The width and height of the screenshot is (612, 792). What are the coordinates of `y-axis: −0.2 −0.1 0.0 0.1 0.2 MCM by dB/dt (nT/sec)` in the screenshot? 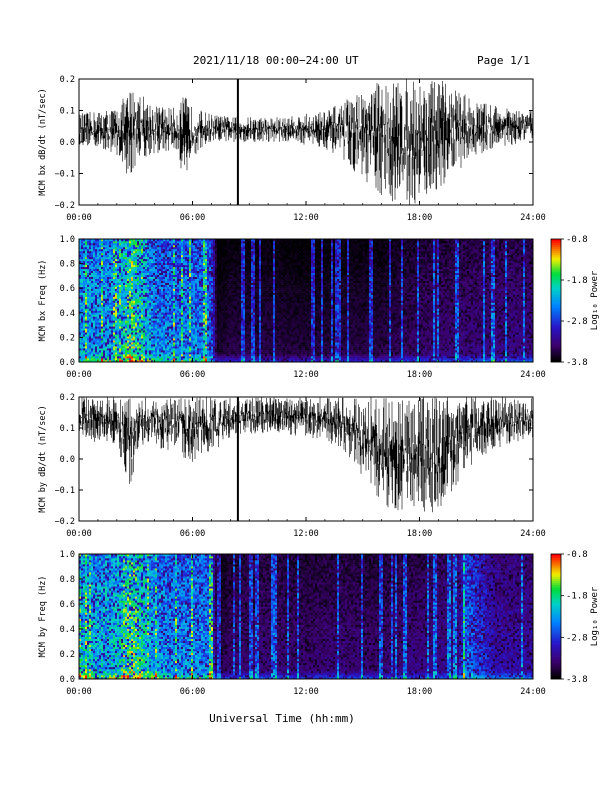 It's located at (285, 460).